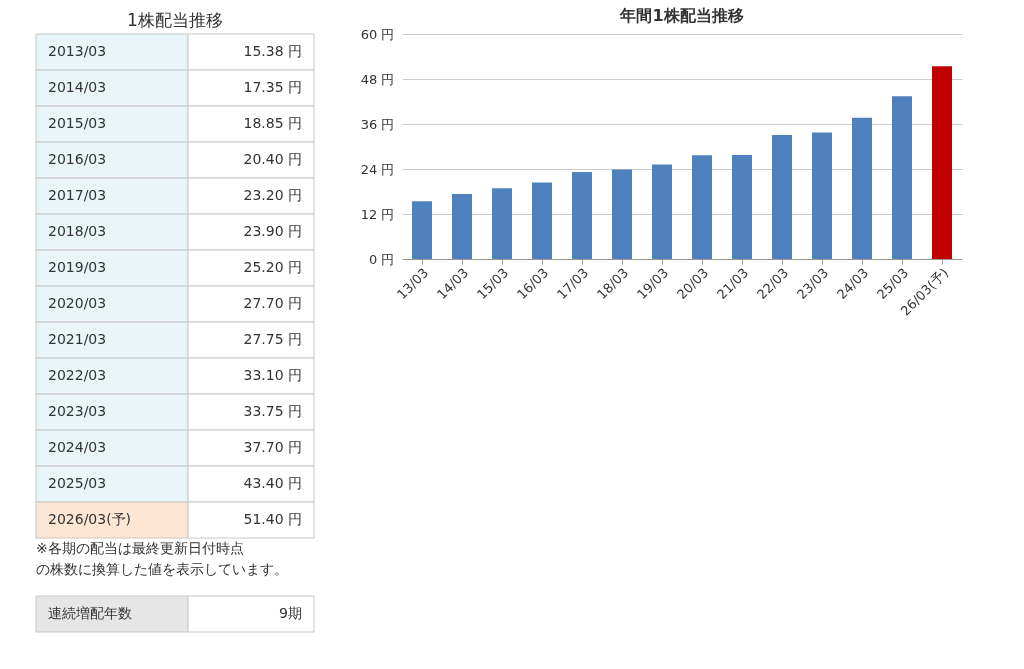  Describe the element at coordinates (377, 214) in the screenshot. I see `y-tick-label: 12 円` at that location.